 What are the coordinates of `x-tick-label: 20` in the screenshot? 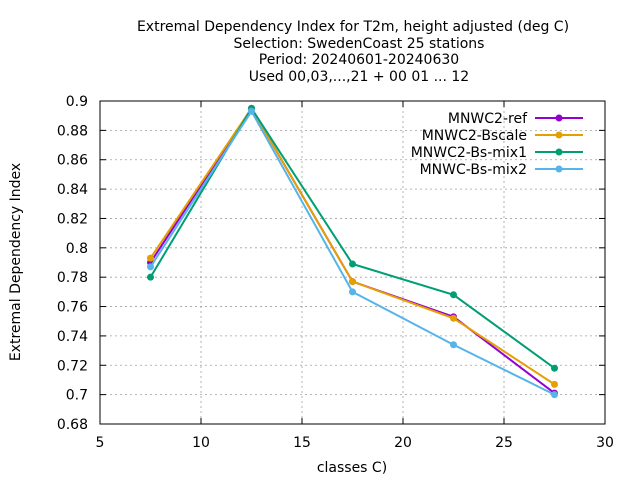 It's located at (403, 443).